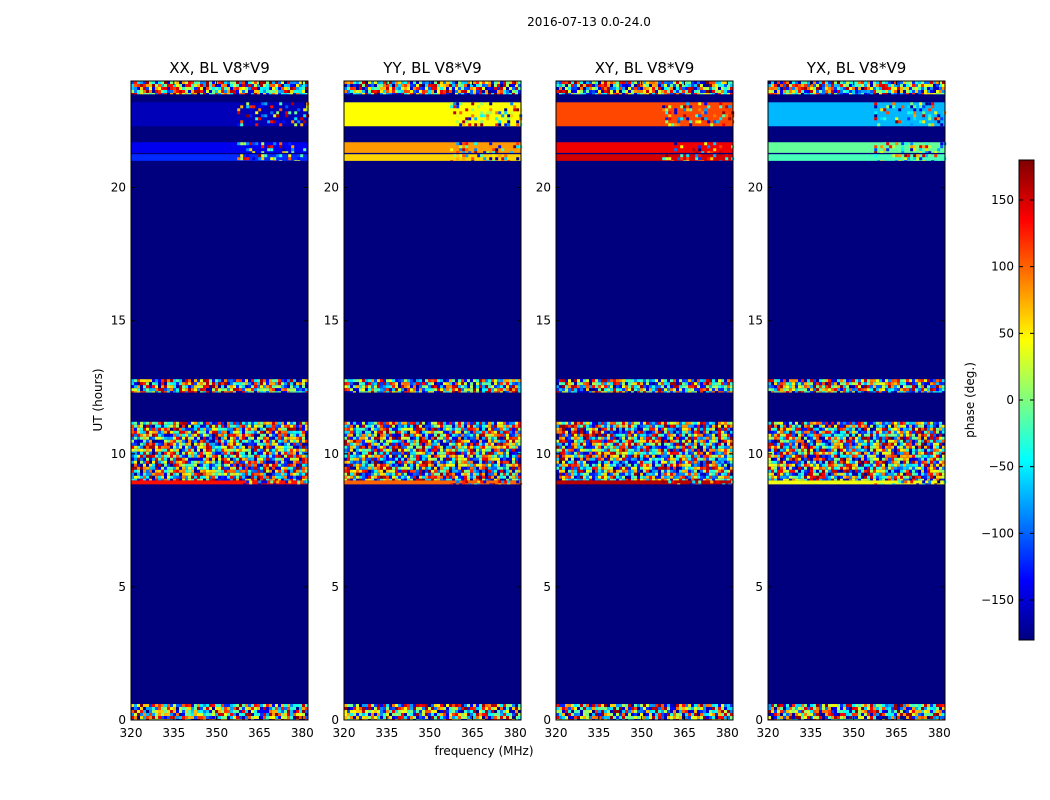  What do you see at coordinates (219, 68) in the screenshot?
I see `panel-title: XX, BL V8*V9` at bounding box center [219, 68].